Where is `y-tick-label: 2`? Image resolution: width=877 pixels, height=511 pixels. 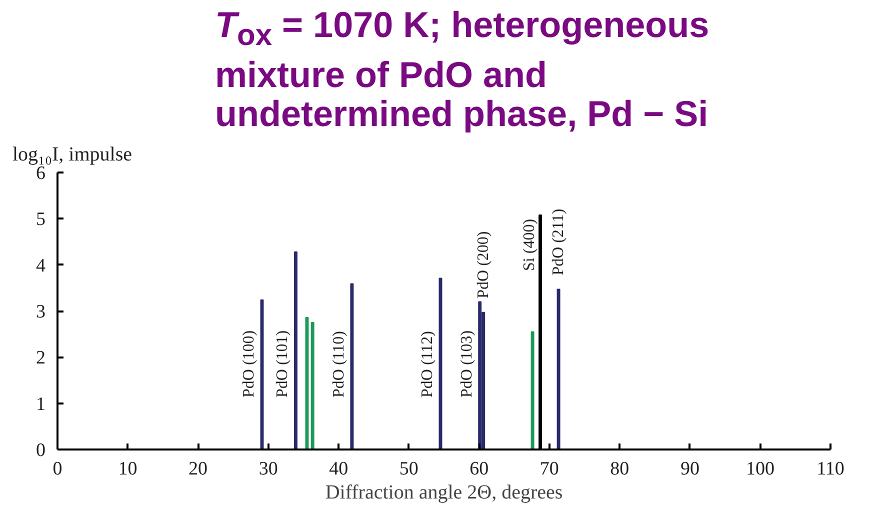 y-tick-label: 2 is located at coordinates (41, 358).